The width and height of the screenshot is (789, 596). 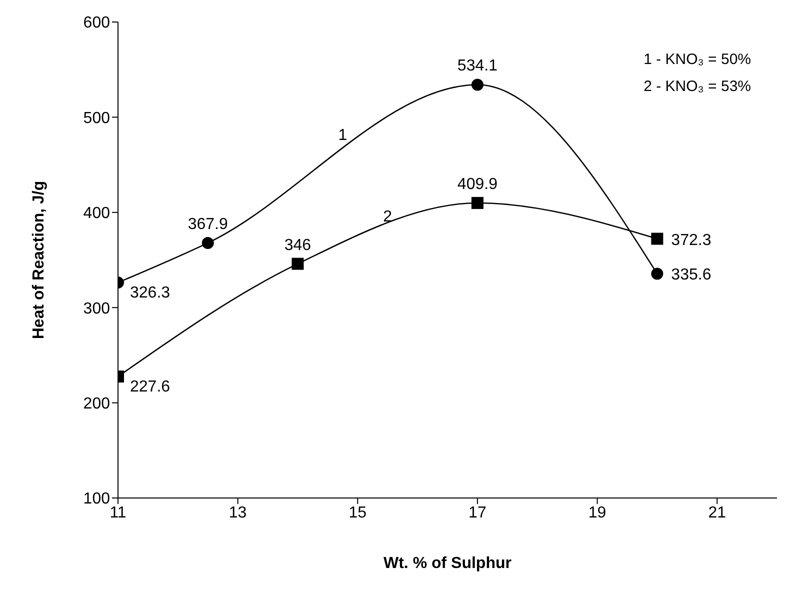 What do you see at coordinates (697, 60) in the screenshot?
I see `annotation: 1 - KNO₃ = 50%` at bounding box center [697, 60].